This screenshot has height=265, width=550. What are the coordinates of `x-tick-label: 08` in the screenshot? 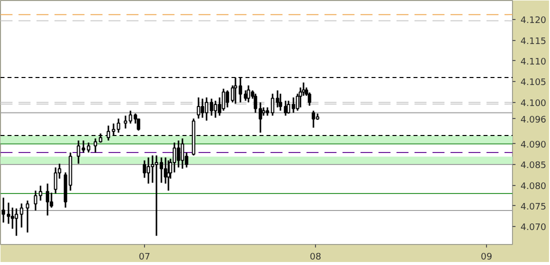 It's located at (316, 257).